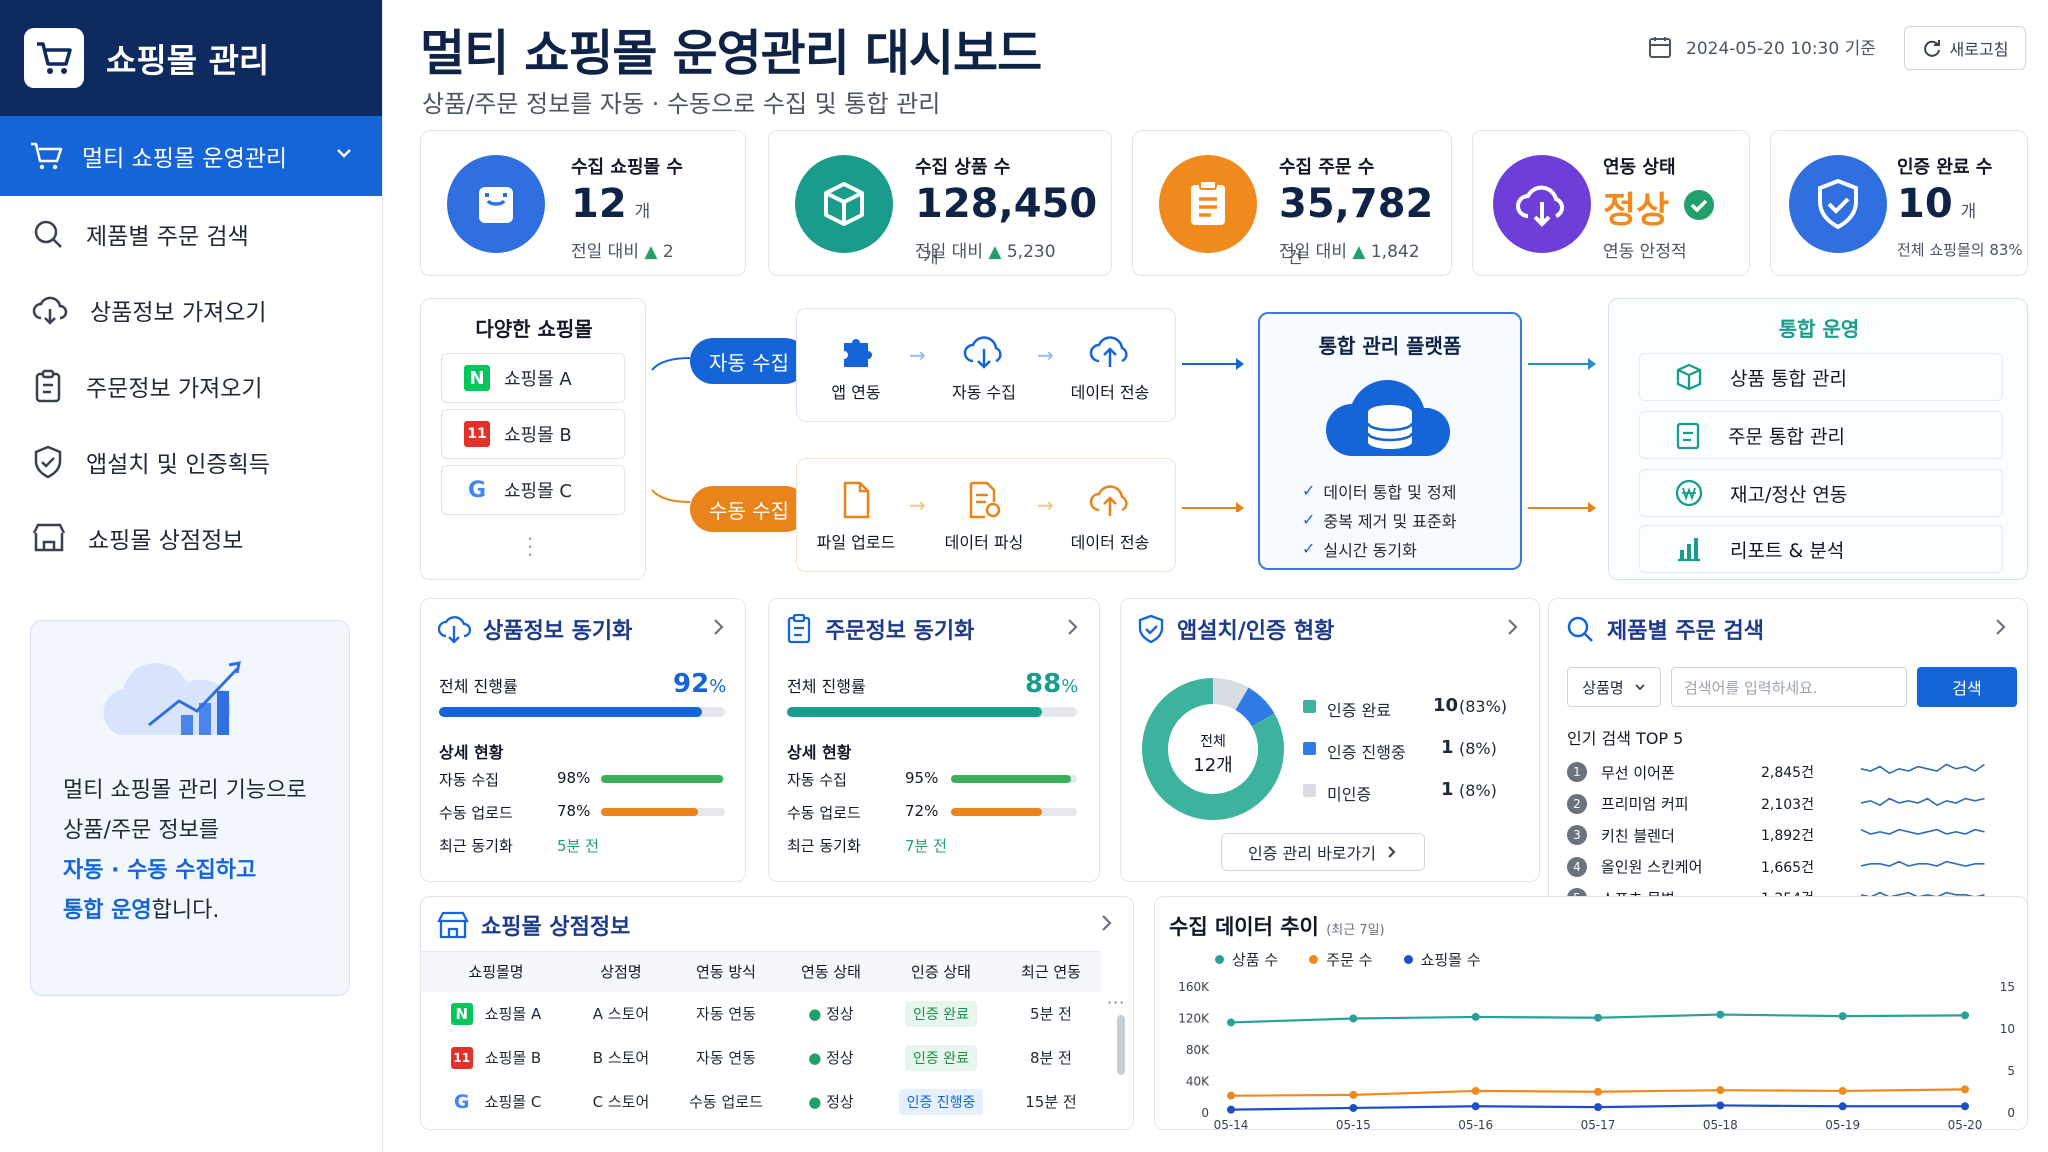 Image resolution: width=2048 pixels, height=1152 pixels. I want to click on refresh-button: 새로고침, so click(1965, 48).